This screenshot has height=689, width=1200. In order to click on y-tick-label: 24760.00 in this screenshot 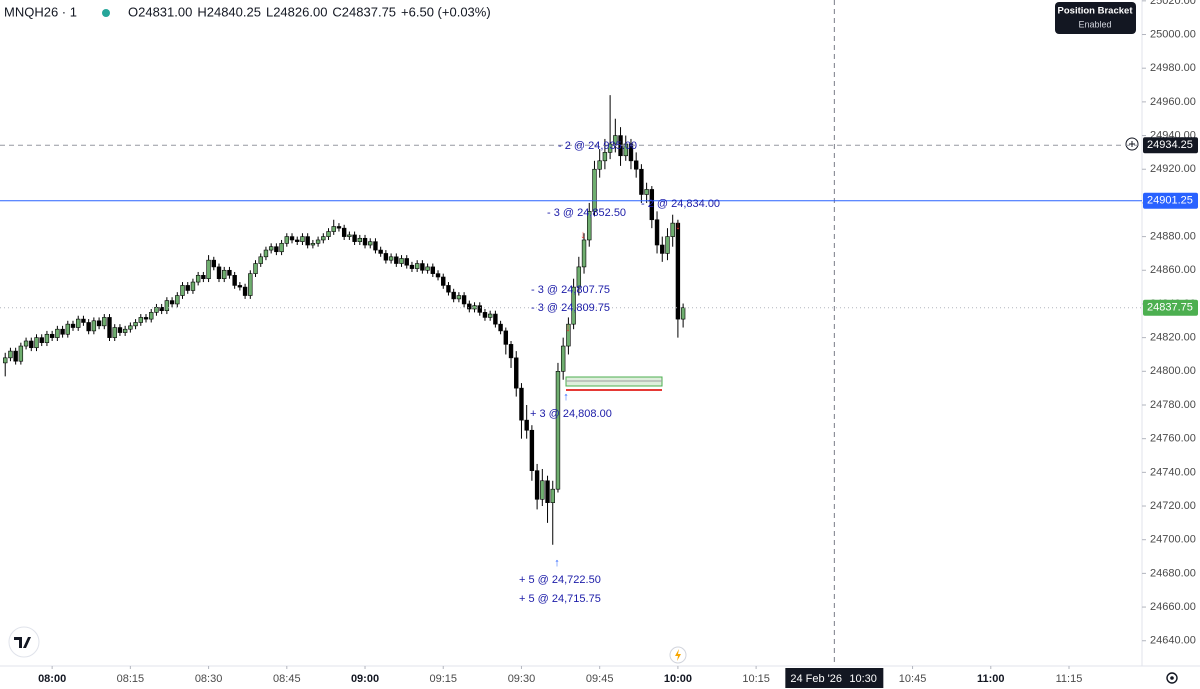, I will do `click(1173, 439)`.